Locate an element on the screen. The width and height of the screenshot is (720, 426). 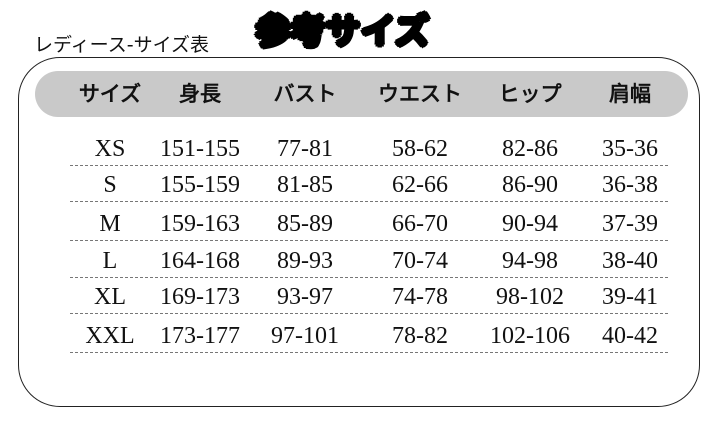
table-cell: 164-168 is located at coordinates (200, 261).